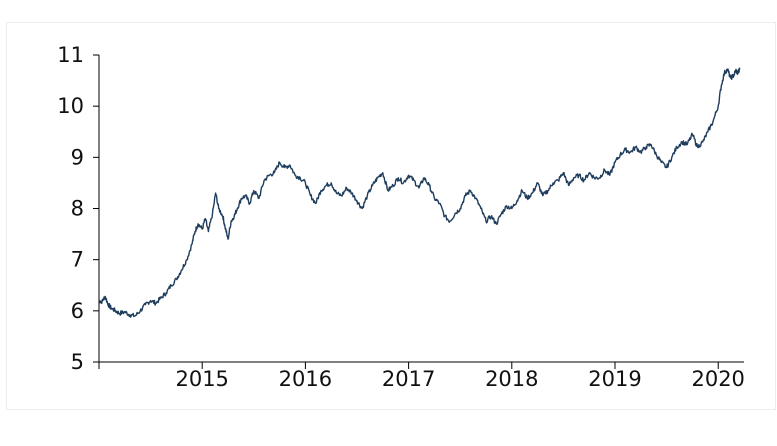 The image size is (777, 446). What do you see at coordinates (614, 379) in the screenshot?
I see `x-tick-label: 2019` at bounding box center [614, 379].